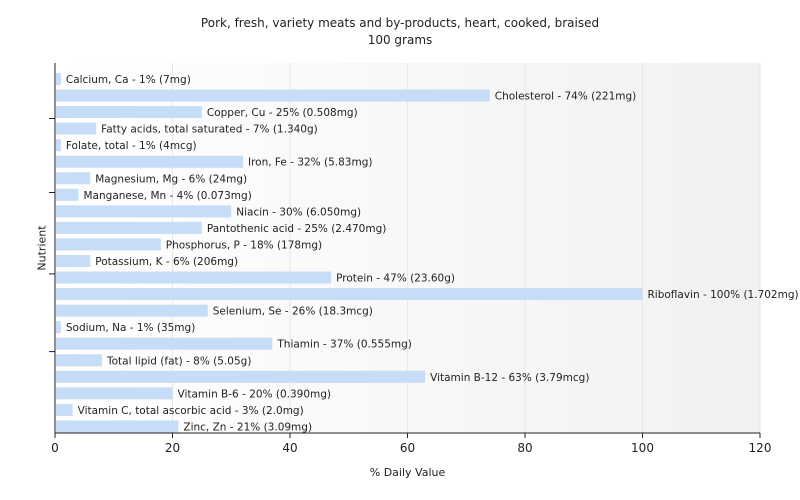  Describe the element at coordinates (168, 196) in the screenshot. I see `bar-label: Manganese, Mn - 4% (0.073mg)` at that location.